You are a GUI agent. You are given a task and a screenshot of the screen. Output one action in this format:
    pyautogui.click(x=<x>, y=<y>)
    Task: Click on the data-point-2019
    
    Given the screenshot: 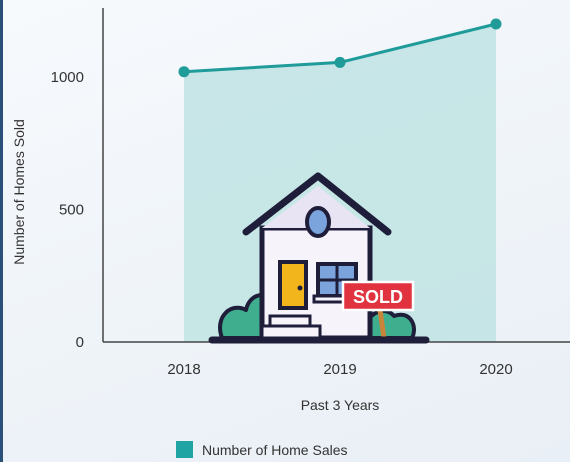 What is the action you would take?
    pyautogui.click(x=340, y=62)
    